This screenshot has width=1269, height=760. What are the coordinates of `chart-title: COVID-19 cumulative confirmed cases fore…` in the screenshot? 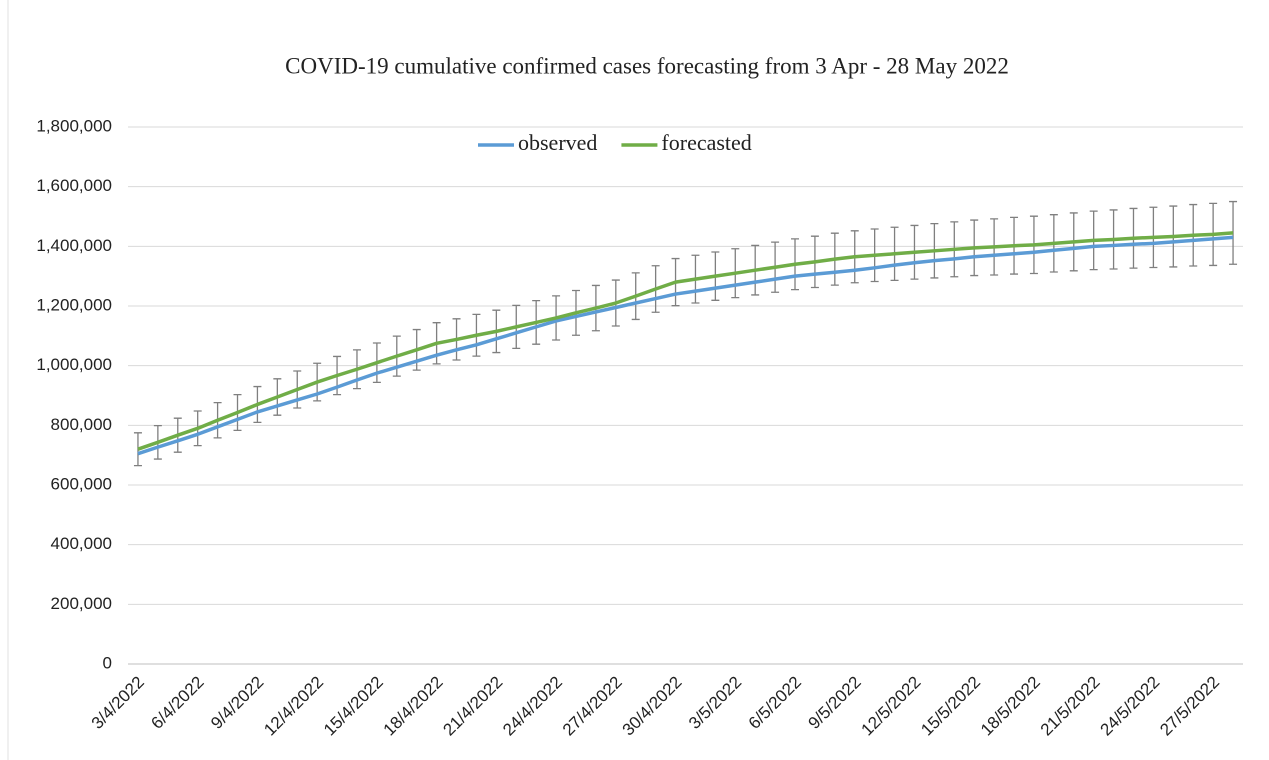 It's located at (647, 65).